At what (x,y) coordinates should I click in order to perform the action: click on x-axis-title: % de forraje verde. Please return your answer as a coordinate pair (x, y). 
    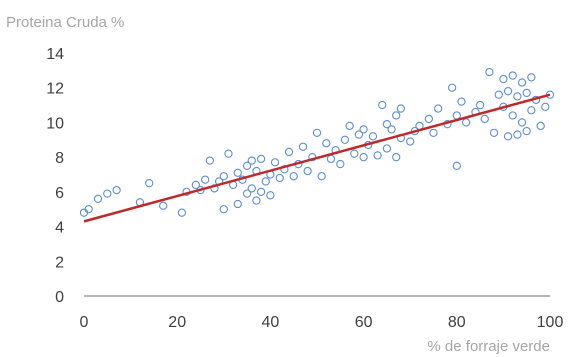
    Looking at the image, I should click on (488, 346).